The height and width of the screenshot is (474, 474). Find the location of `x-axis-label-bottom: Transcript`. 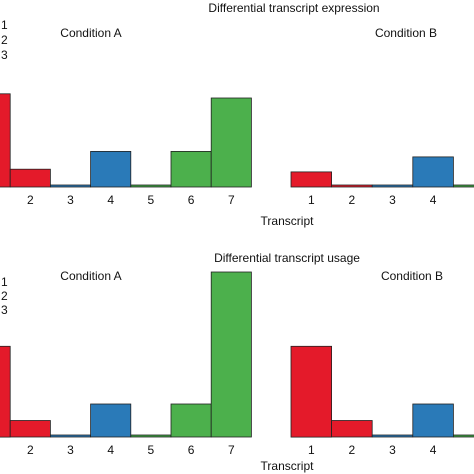

x-axis-label-bottom: Transcript is located at coordinates (288, 466).